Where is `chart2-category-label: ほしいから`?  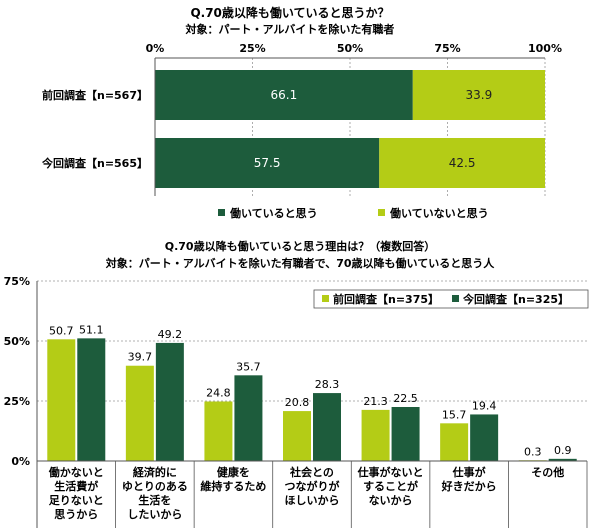 chart2-category-label: ほしいから is located at coordinates (312, 500).